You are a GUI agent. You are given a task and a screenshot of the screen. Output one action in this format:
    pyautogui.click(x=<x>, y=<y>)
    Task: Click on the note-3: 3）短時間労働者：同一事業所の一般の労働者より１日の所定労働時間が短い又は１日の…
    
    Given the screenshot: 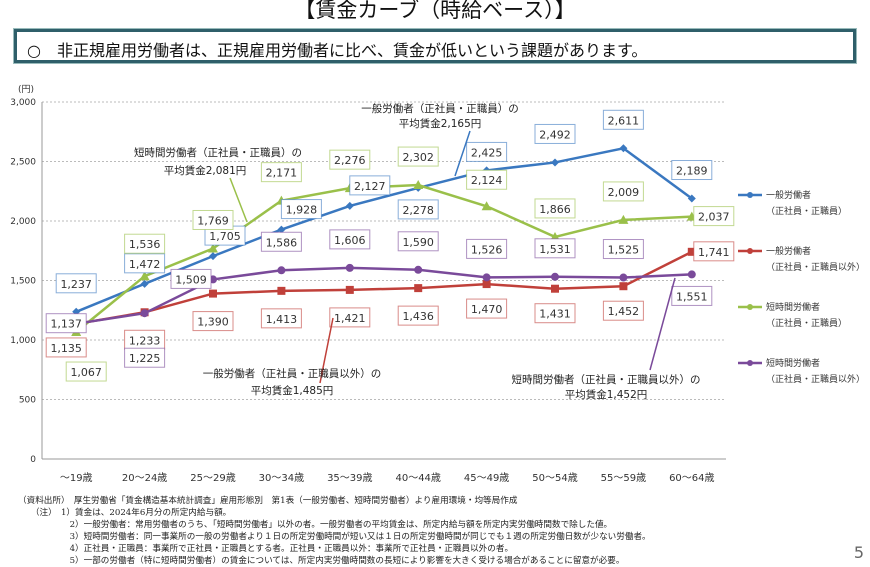 What is the action you would take?
    pyautogui.click(x=334, y=537)
    